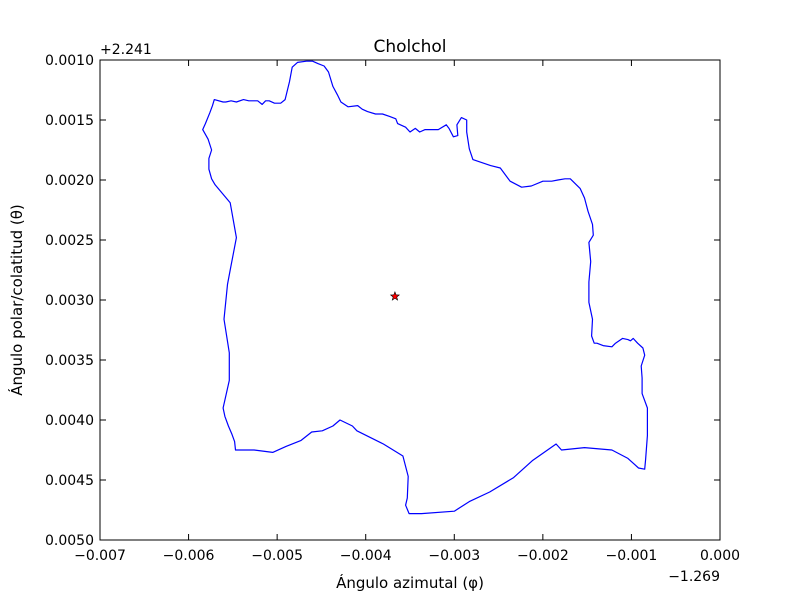  What do you see at coordinates (189, 556) in the screenshot?
I see `x-tick-label: −0.006` at bounding box center [189, 556].